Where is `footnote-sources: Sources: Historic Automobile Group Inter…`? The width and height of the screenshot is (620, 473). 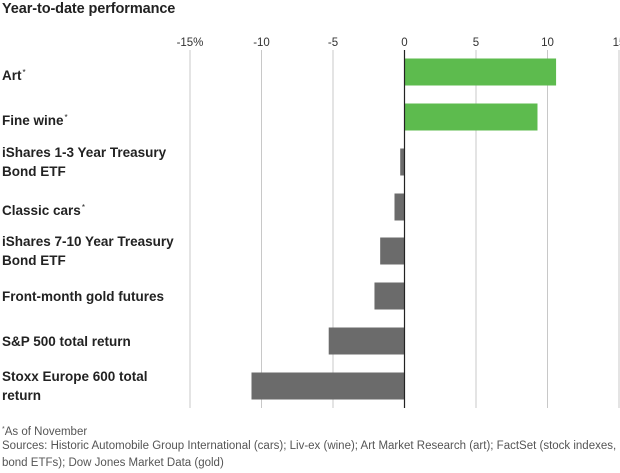
footnote-sources: Sources: Historic Automobile Group Inter… is located at coordinates (309, 454).